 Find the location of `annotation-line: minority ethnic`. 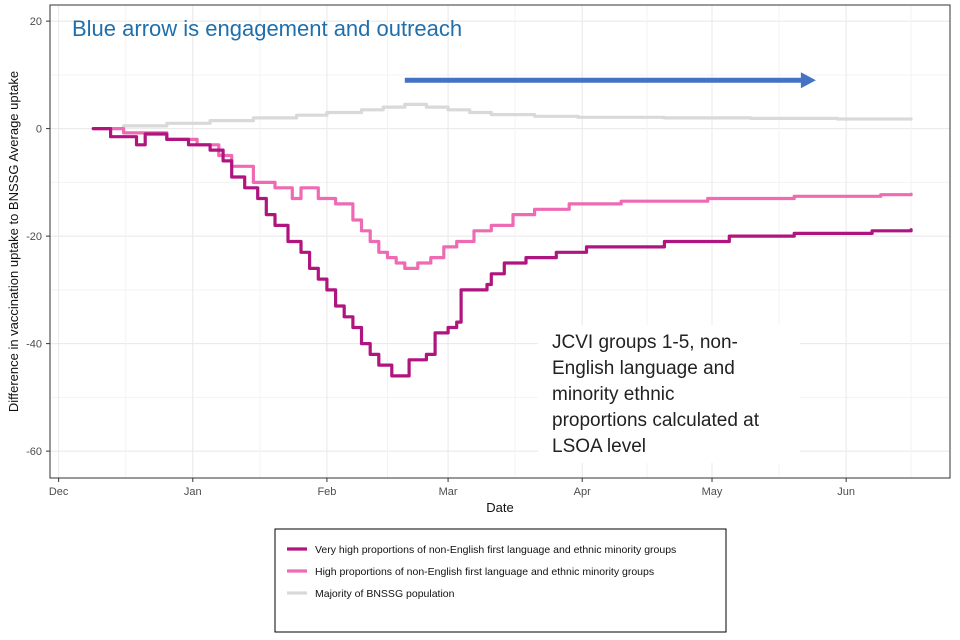

annotation-line: minority ethnic is located at coordinates (613, 394).